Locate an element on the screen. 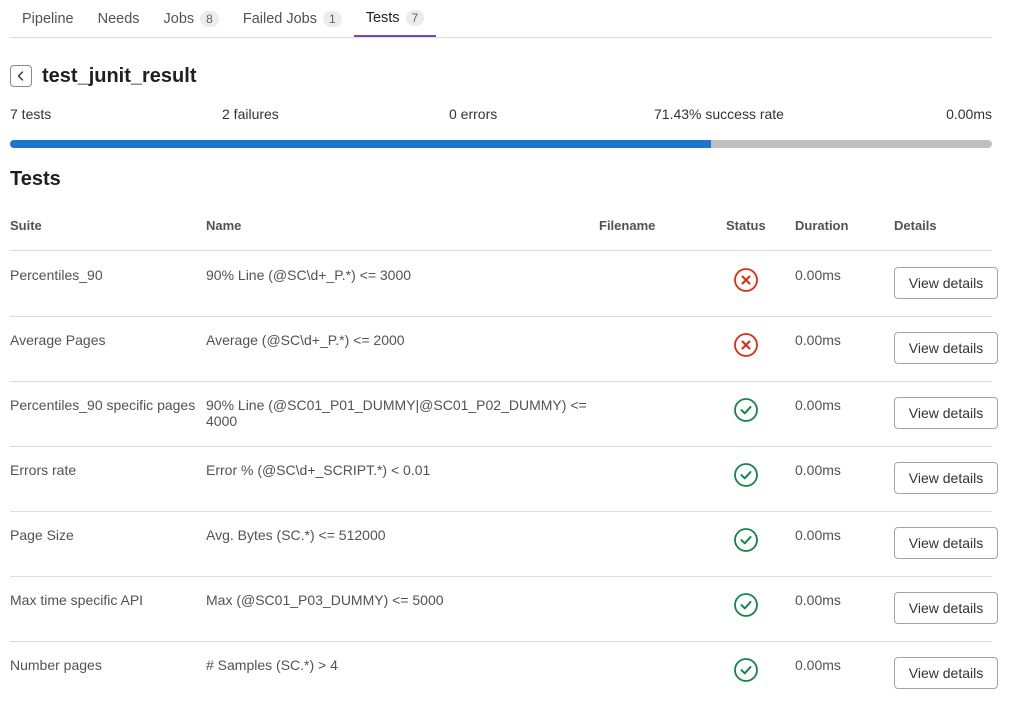 This screenshot has width=1009, height=706. summary-errors: 0 errors is located at coordinates (473, 114).